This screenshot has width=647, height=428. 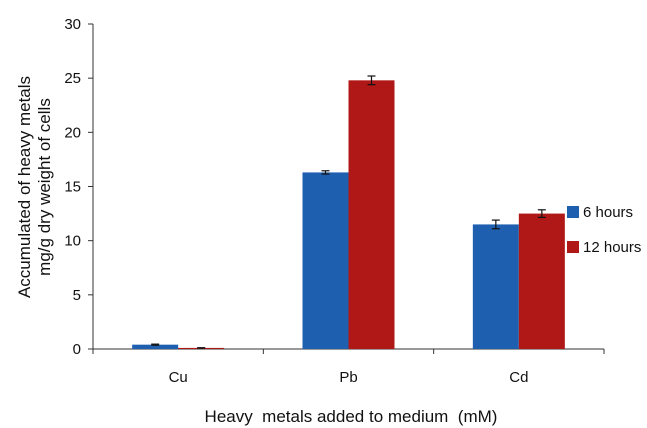 What do you see at coordinates (44, 187) in the screenshot?
I see `y-axis-title-line-2: mg/g dry weight of cells` at bounding box center [44, 187].